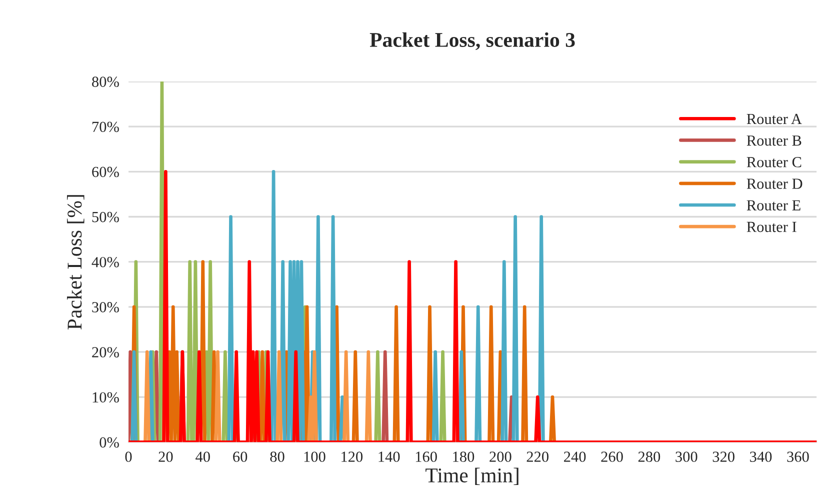 The image size is (829, 494). I want to click on y-tick-label: 40%, so click(105, 262).